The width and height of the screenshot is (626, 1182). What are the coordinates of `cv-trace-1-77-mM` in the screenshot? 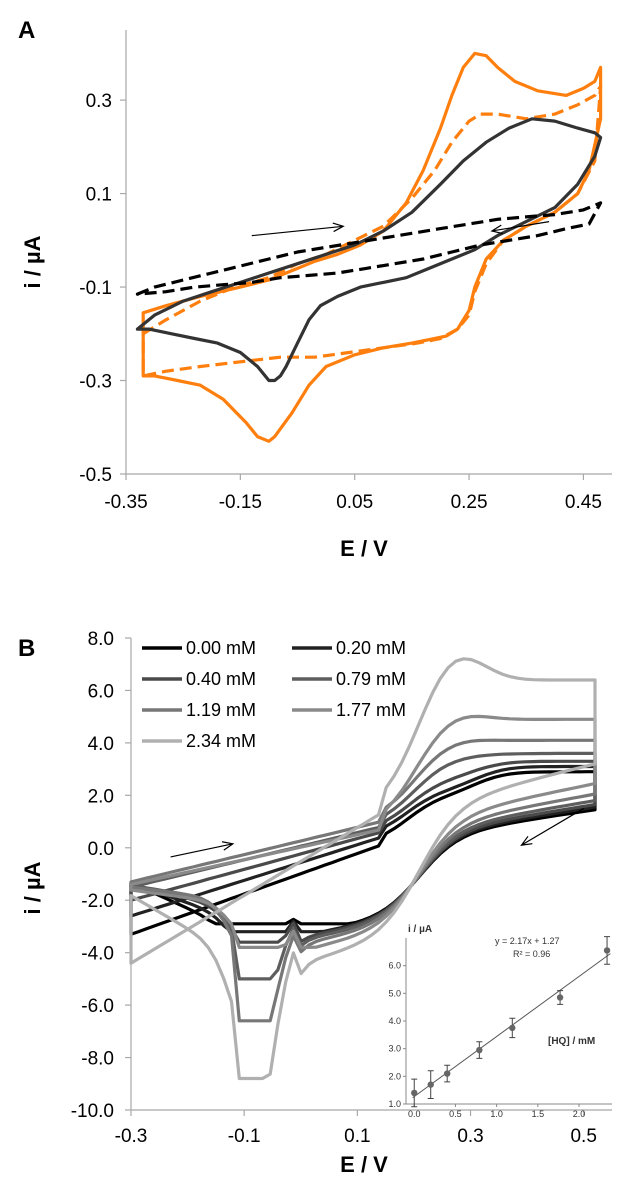 It's located at (363, 831).